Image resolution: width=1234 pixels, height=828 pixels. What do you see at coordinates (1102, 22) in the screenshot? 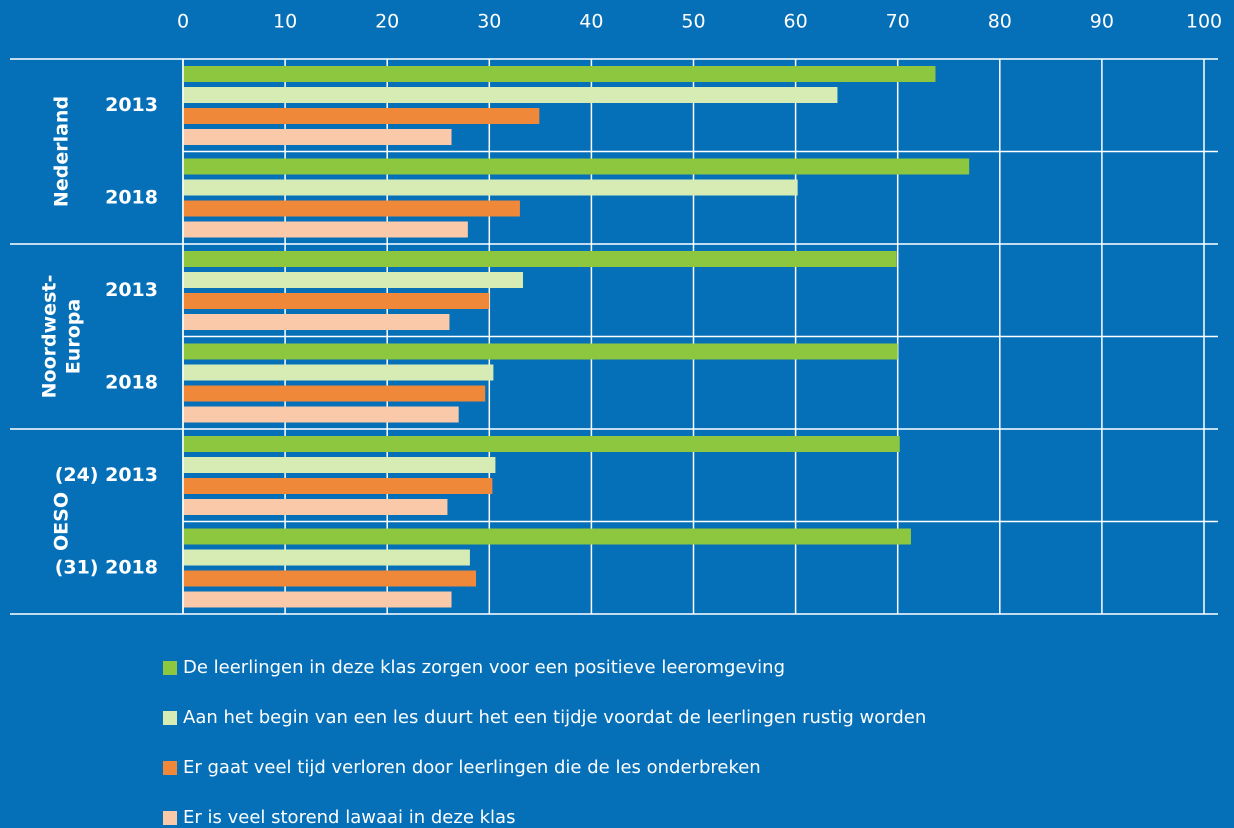
I see `x-tick-label: 90` at bounding box center [1102, 22].